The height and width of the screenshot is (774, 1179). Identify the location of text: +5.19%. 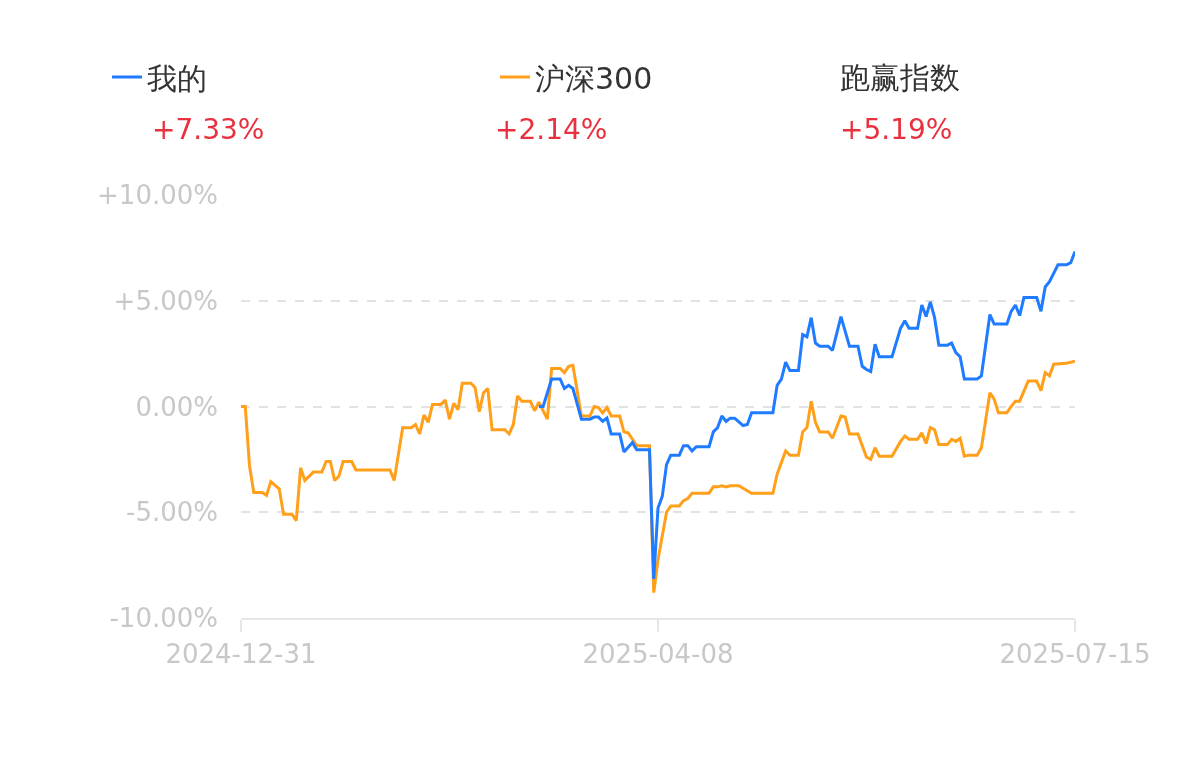
(896, 129).